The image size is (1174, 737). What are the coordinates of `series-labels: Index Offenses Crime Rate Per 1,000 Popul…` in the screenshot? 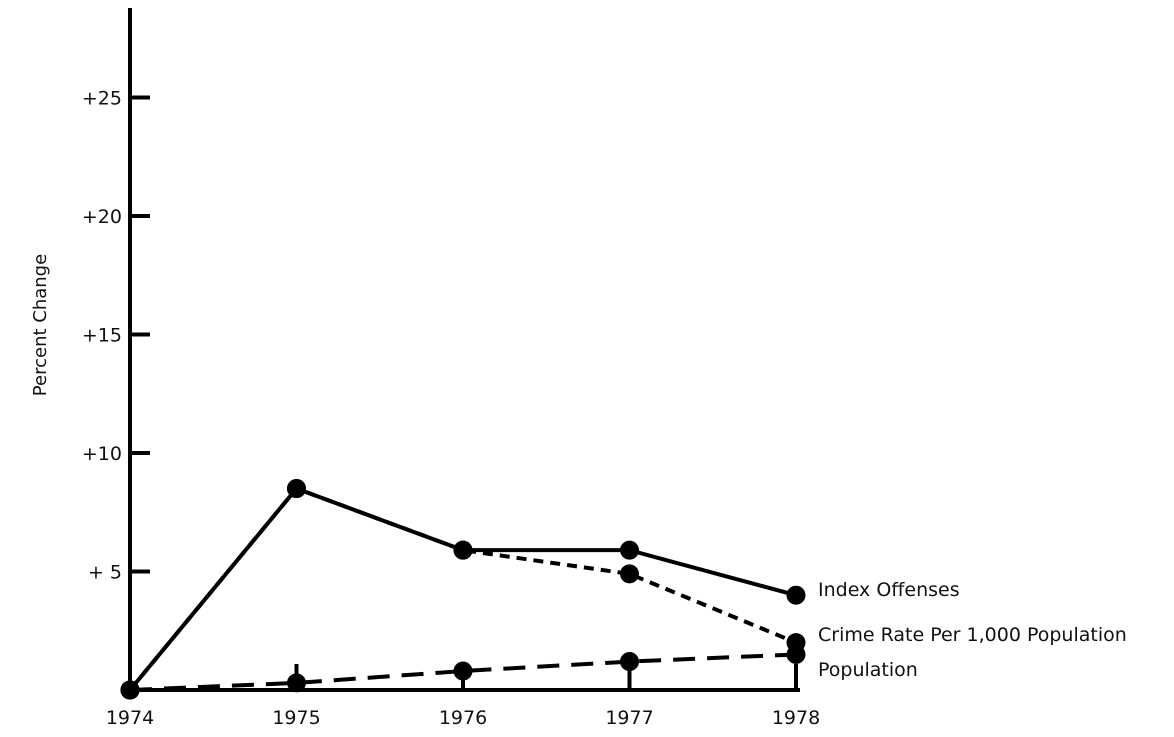 It's located at (972, 630).